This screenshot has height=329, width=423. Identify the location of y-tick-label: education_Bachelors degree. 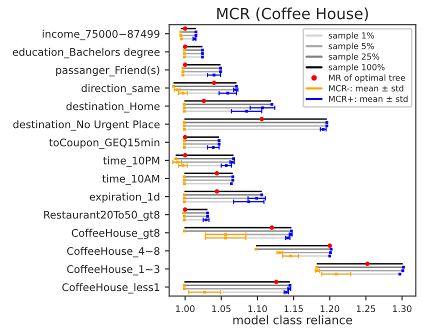
(86, 53).